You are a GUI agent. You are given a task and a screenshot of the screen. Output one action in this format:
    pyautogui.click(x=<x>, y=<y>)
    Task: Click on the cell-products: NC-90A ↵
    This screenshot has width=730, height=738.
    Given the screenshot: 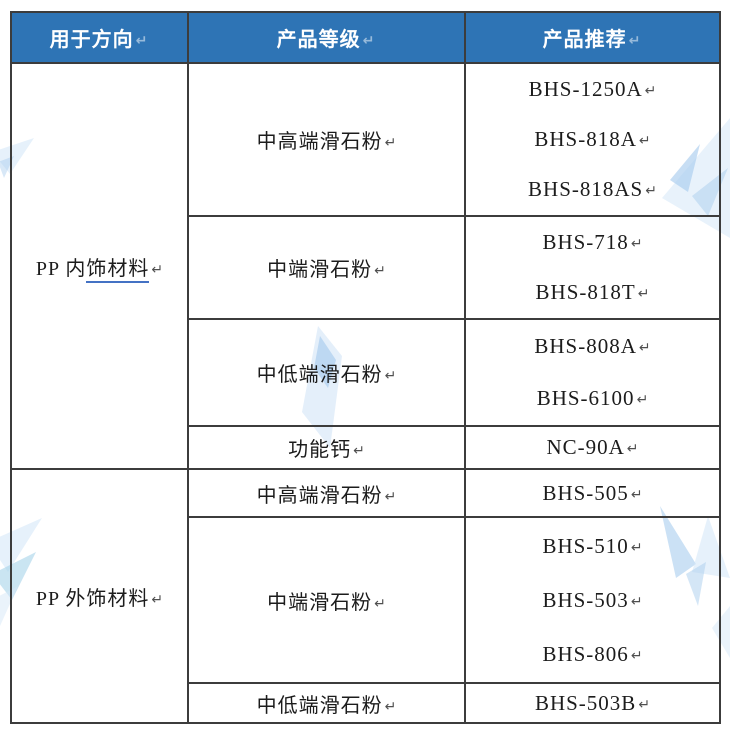 What is the action you would take?
    pyautogui.click(x=592, y=447)
    